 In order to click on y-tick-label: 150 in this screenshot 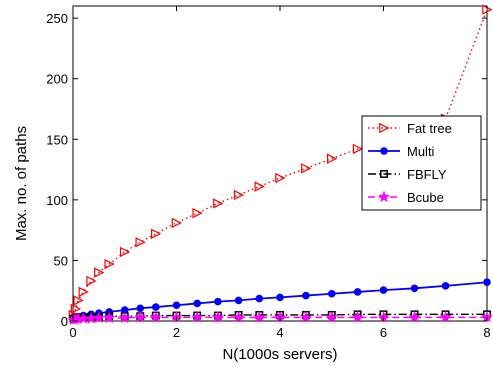, I will do `click(57, 139)`.